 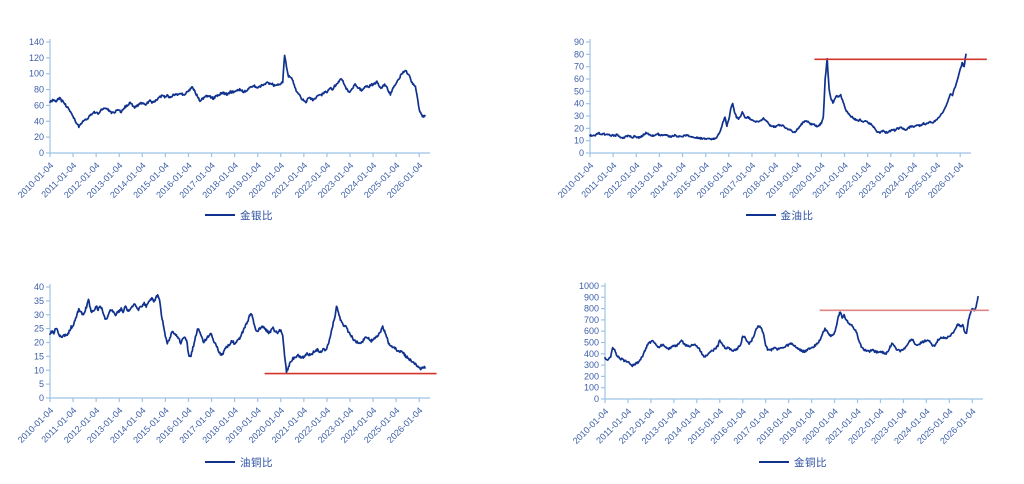 I want to click on legend-oil-copper-ratio: 油铜比, so click(x=239, y=462).